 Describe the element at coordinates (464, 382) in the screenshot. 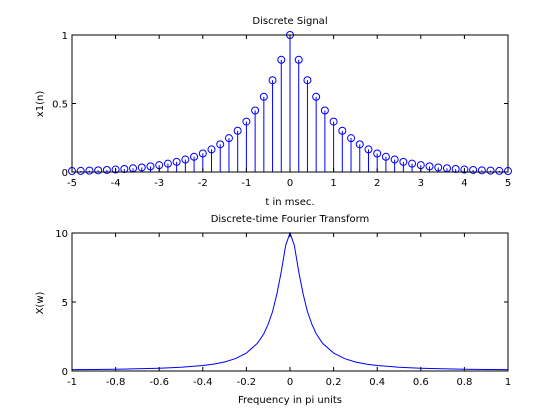

I see `x-tick-label: 0.8` at that location.